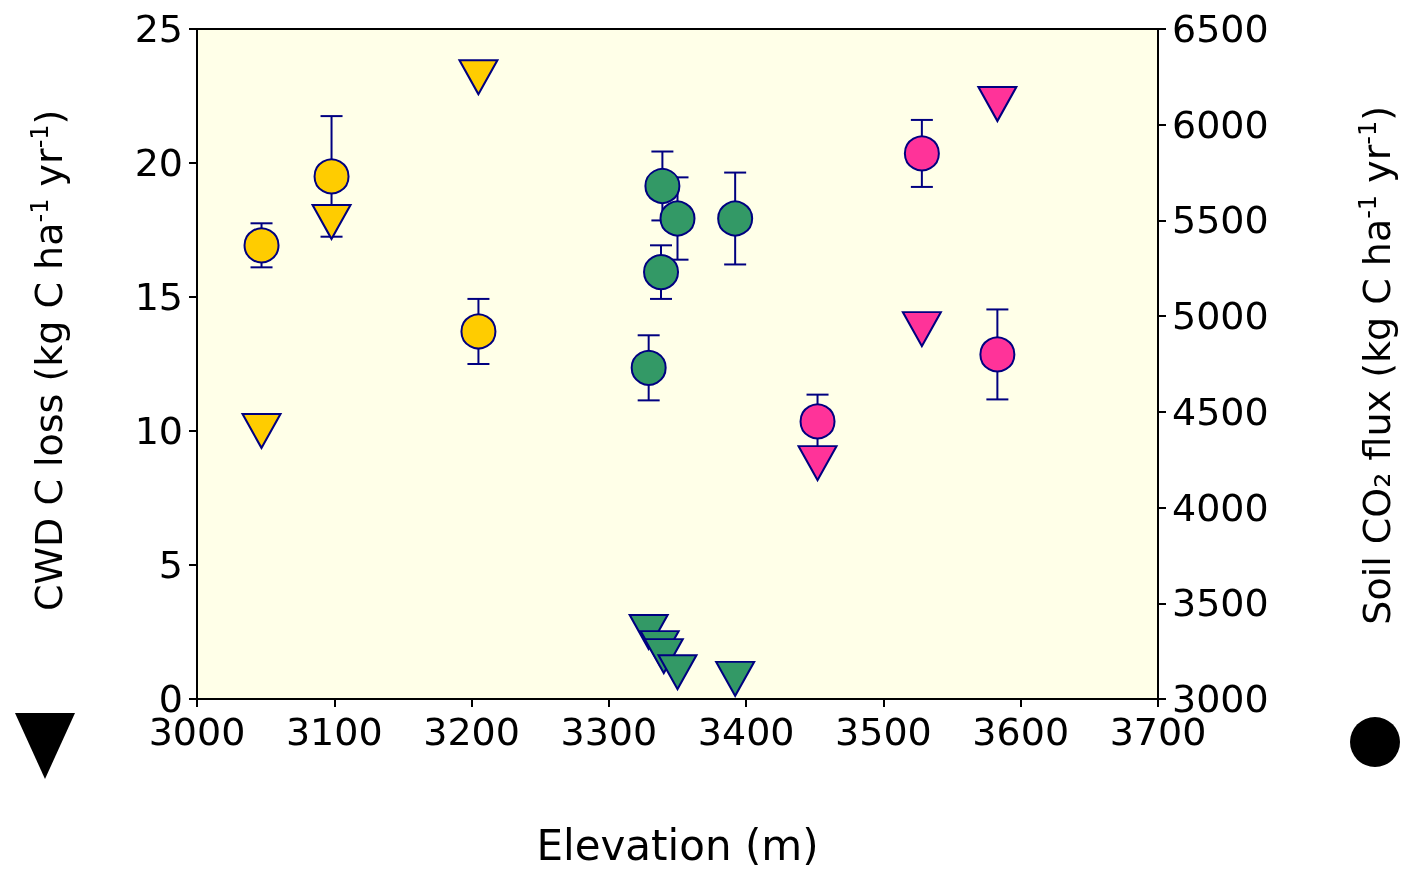 This screenshot has height=886, width=1413. Describe the element at coordinates (158, 29) in the screenshot. I see `y-tick-label: 25` at that location.